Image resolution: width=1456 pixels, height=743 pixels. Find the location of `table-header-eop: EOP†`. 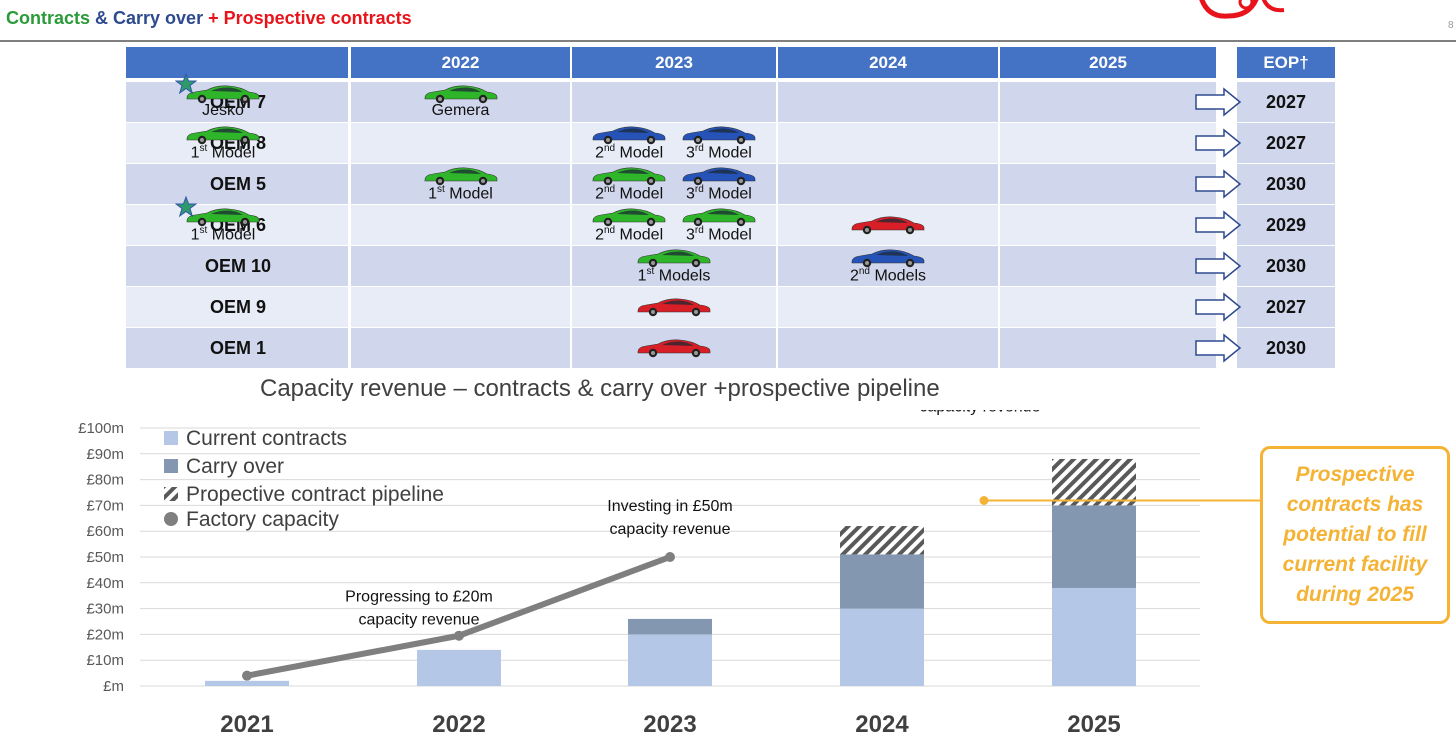

table-header-eop: EOP† is located at coordinates (1286, 62).